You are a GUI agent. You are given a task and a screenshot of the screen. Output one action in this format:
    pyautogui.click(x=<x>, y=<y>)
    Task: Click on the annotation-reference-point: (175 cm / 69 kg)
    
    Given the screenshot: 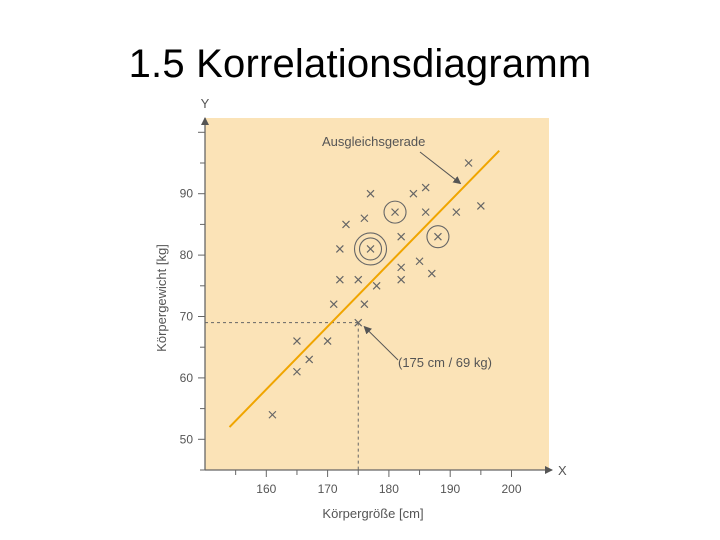 What is the action you would take?
    pyautogui.click(x=445, y=362)
    